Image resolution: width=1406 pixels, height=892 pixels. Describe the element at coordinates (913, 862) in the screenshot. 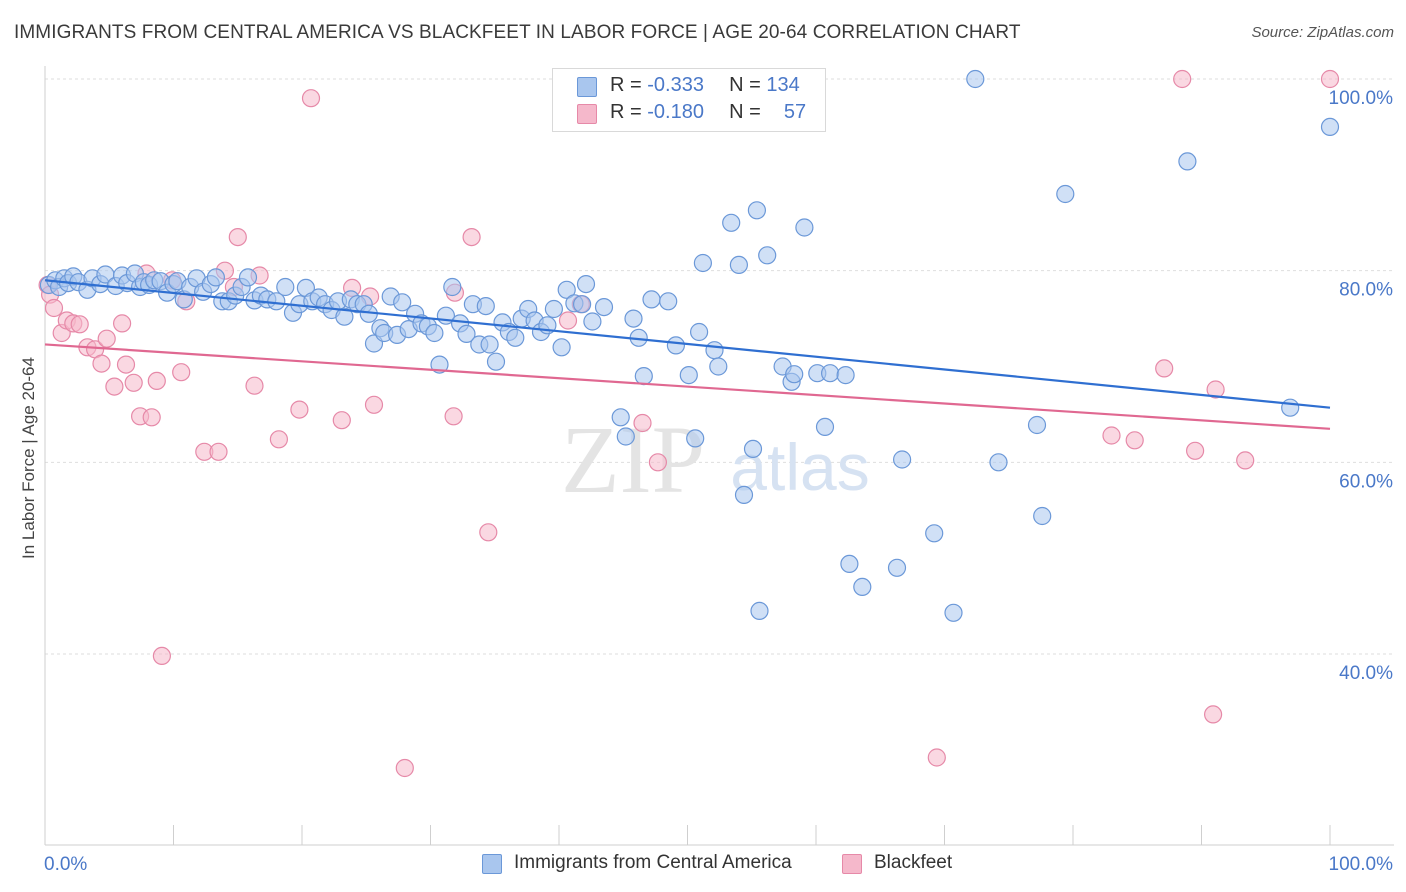

I see `legend-label: Blackfeet` at that location.